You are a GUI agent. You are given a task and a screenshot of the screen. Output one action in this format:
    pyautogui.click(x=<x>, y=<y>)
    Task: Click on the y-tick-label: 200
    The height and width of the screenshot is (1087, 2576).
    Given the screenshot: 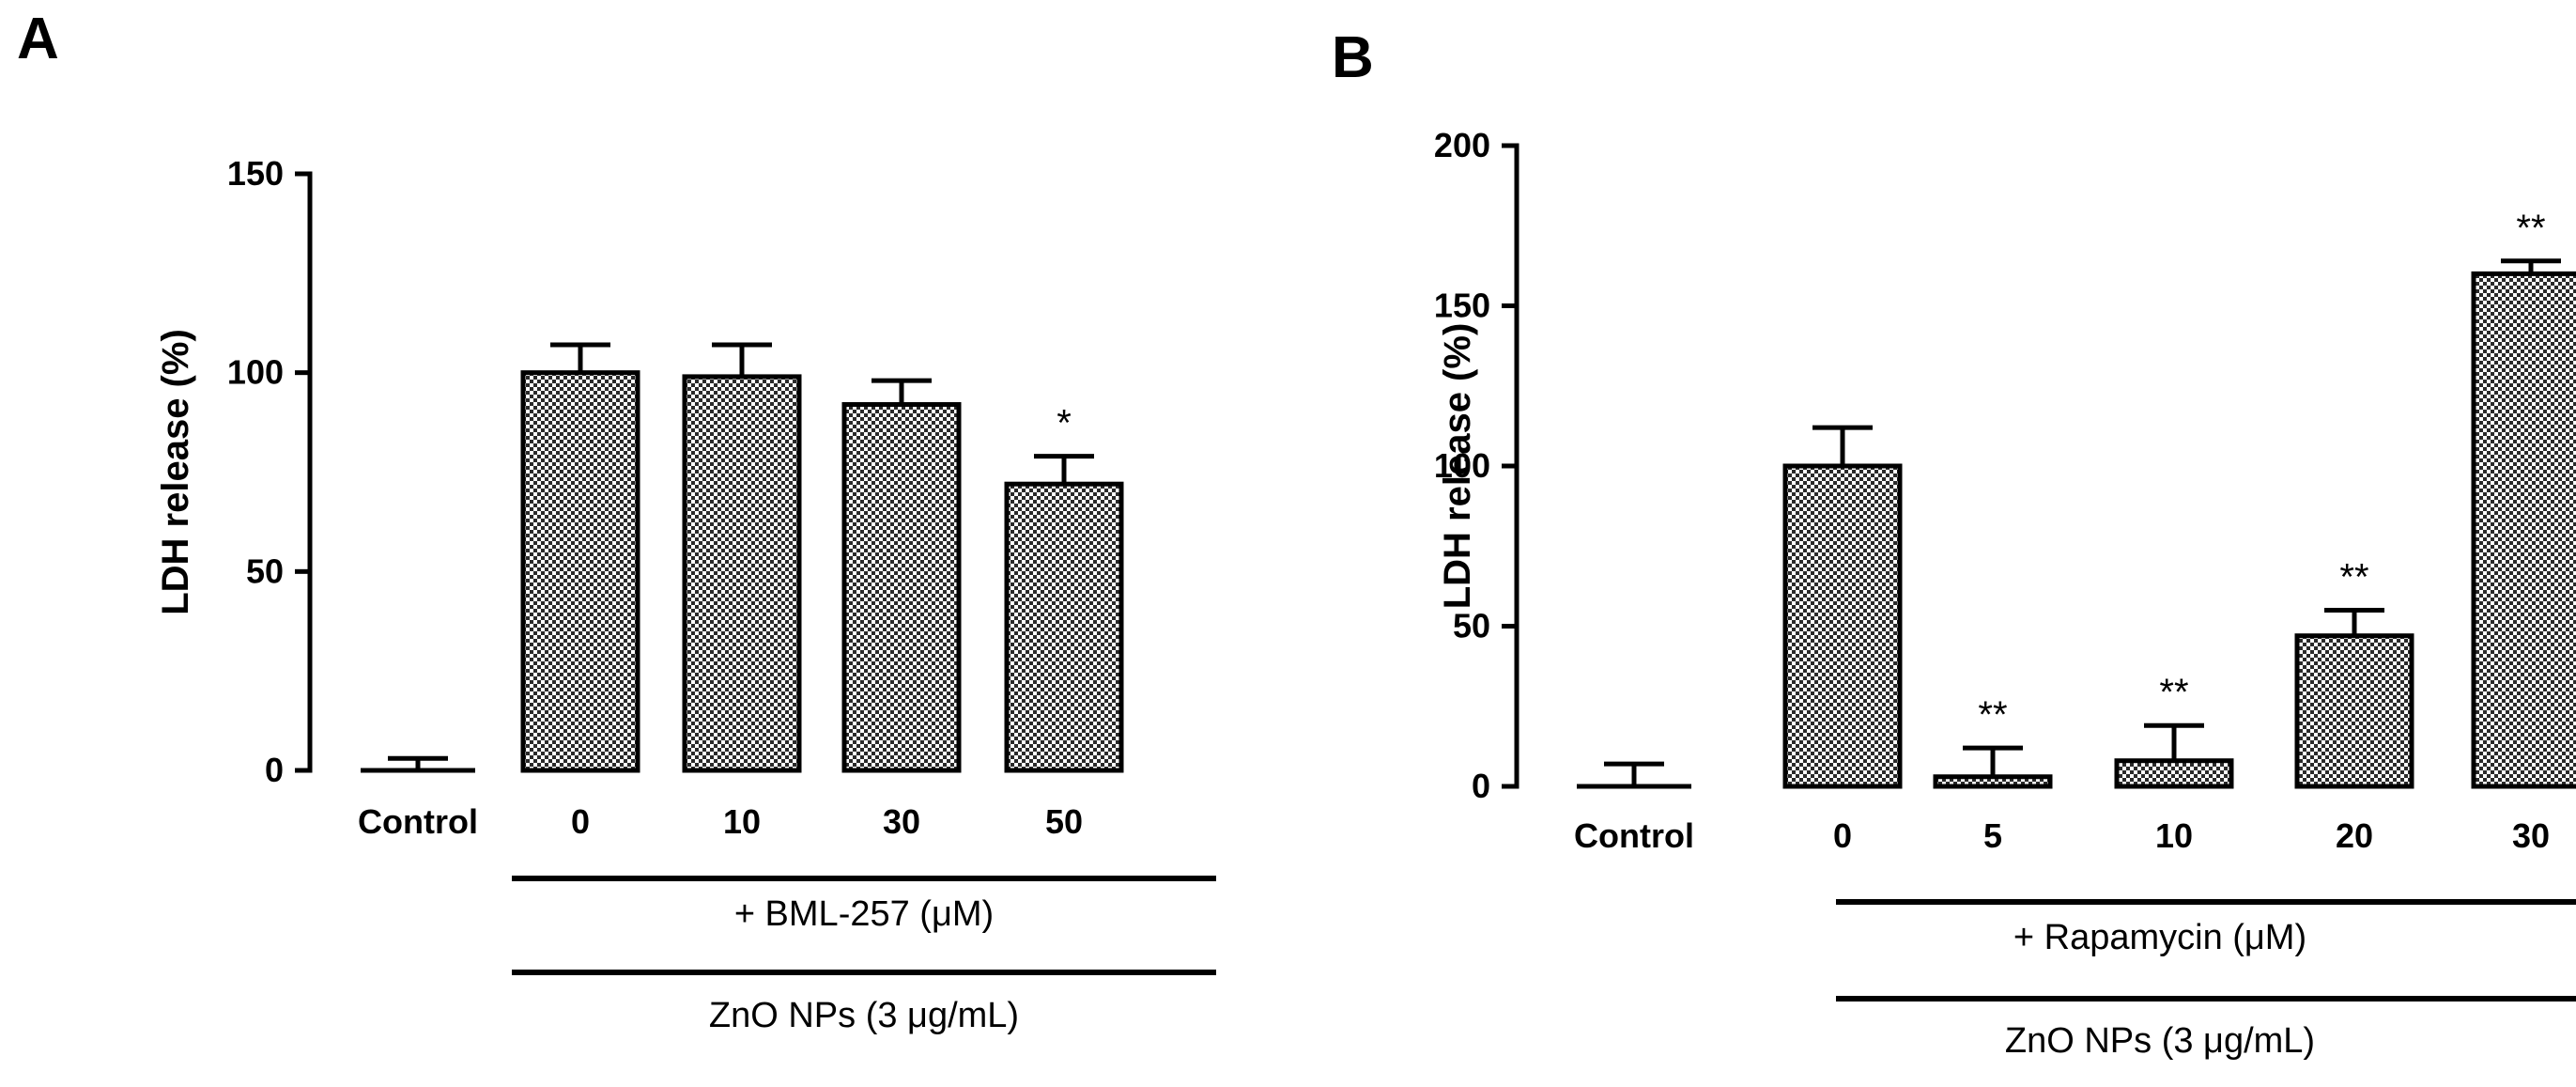 What is the action you would take?
    pyautogui.click(x=1462, y=145)
    